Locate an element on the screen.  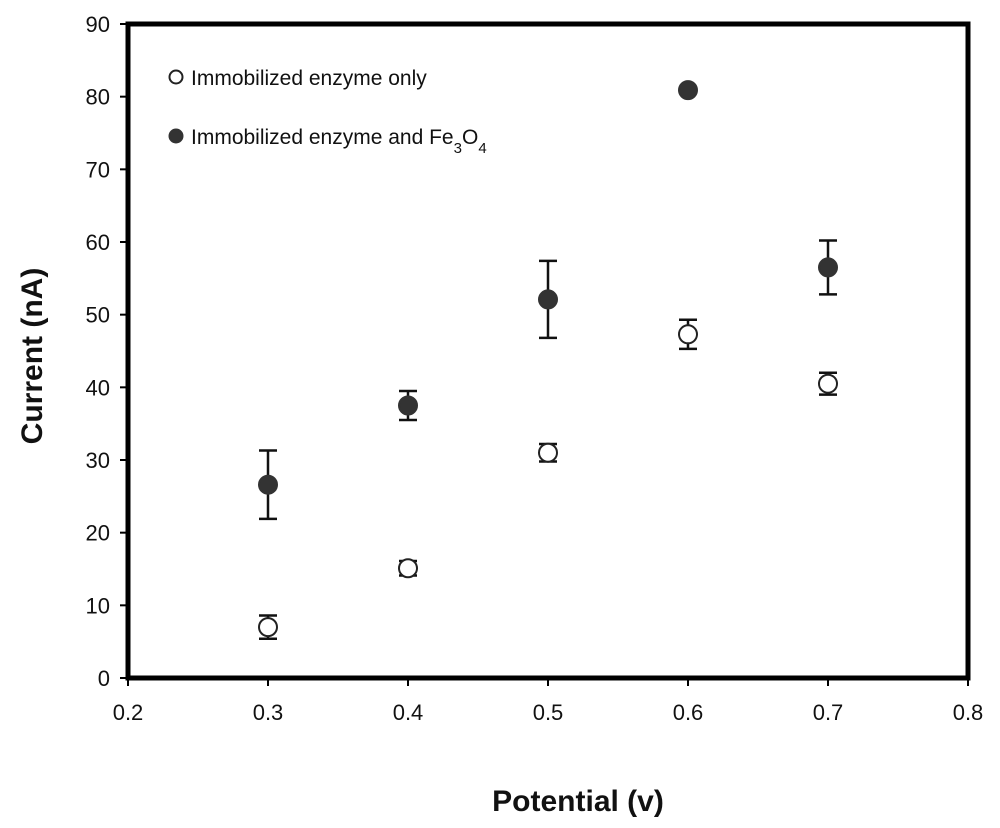
y-tick-label: 20 is located at coordinates (98, 533).